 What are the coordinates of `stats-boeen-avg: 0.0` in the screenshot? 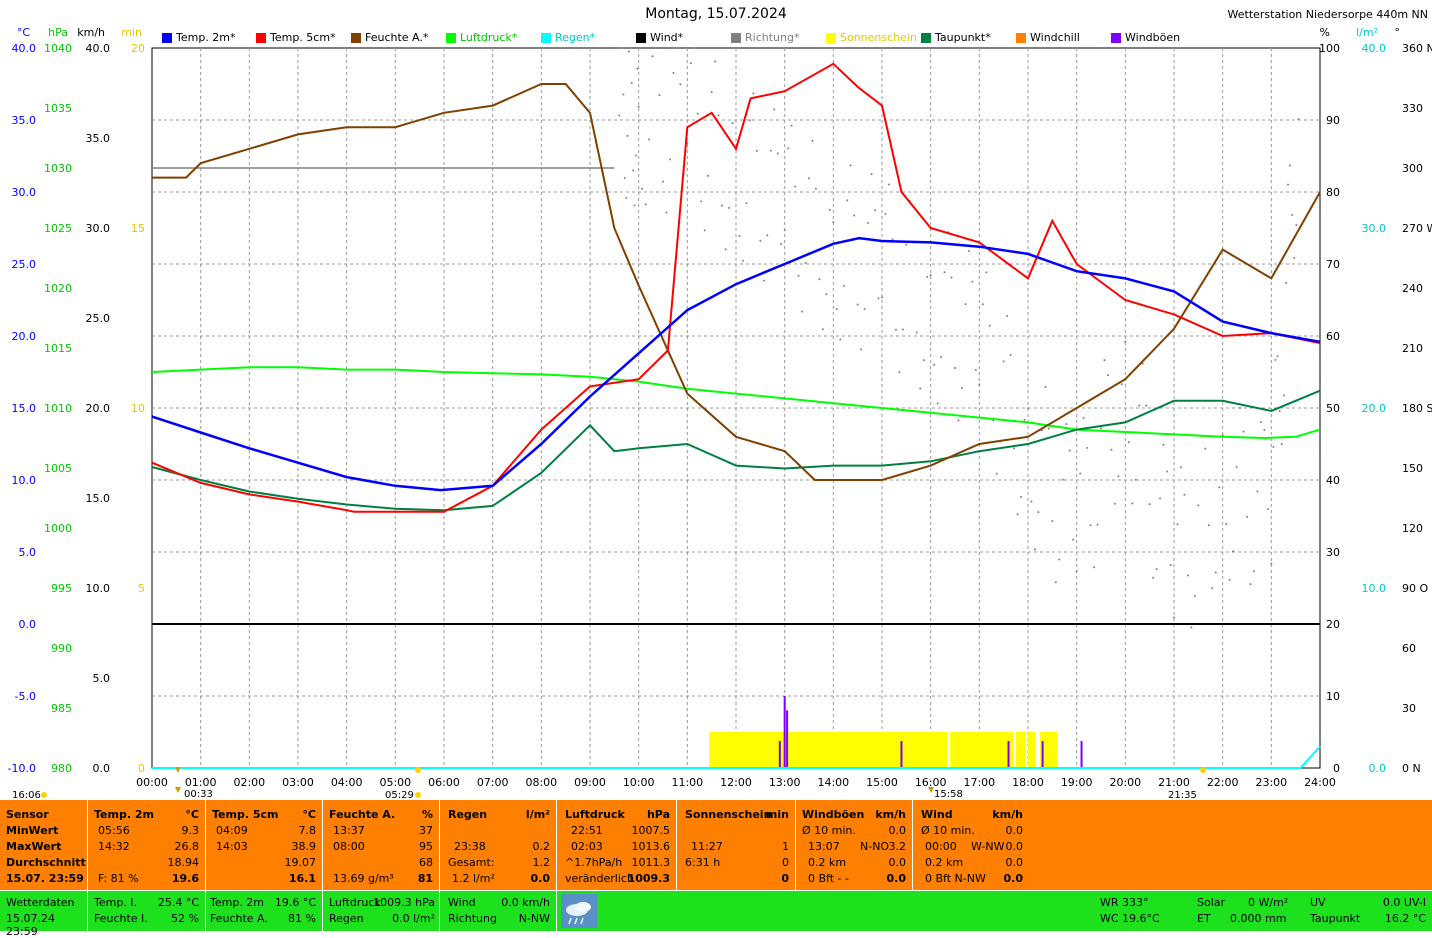 It's located at (897, 862).